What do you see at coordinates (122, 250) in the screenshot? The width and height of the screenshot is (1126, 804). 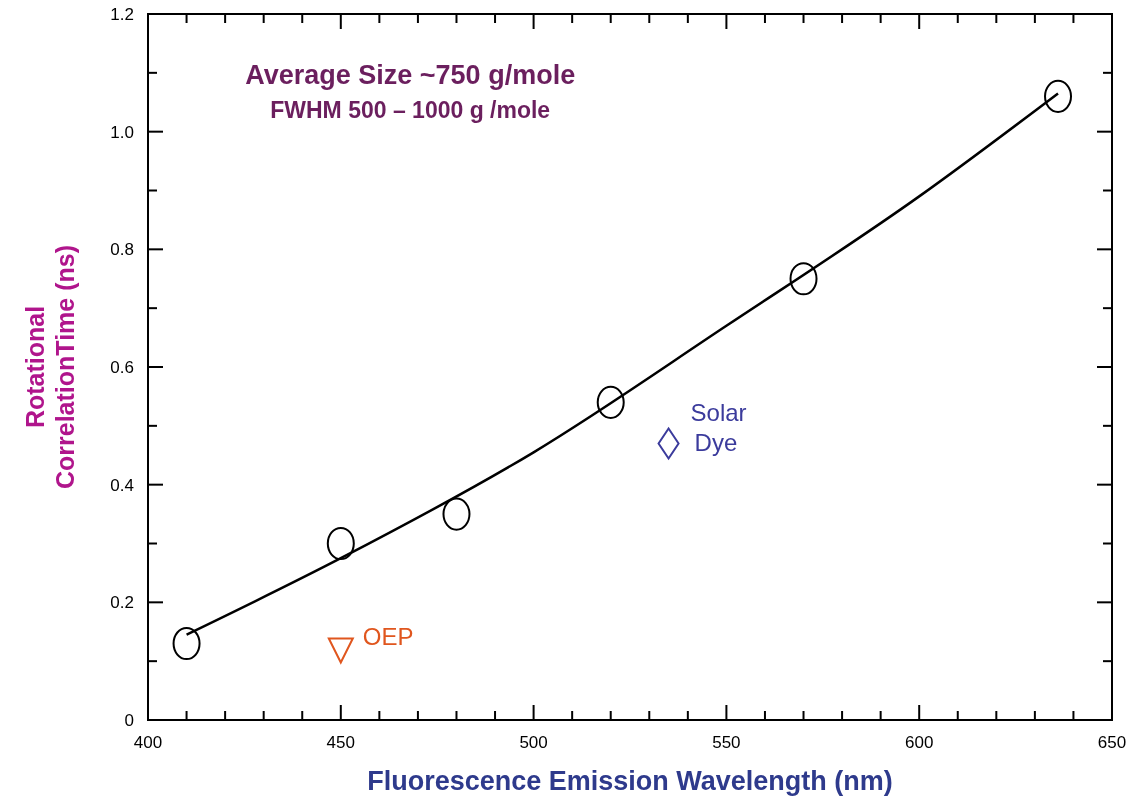 I see `y-tick-label: 0.8` at bounding box center [122, 250].